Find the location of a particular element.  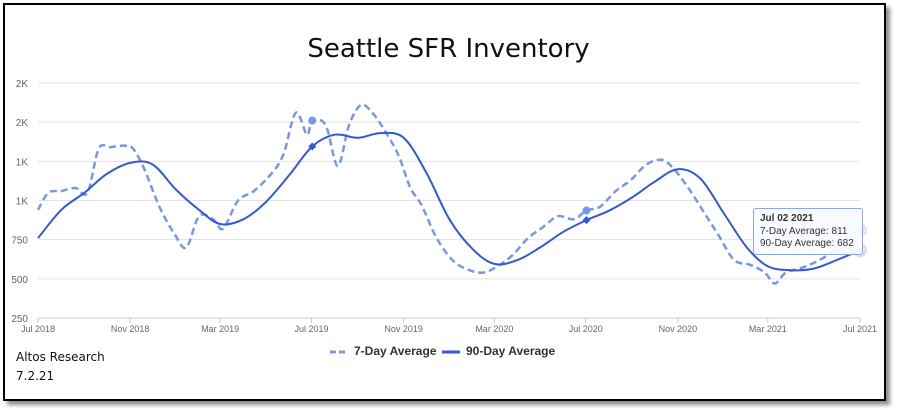

x-tick-label: Jul 2019 is located at coordinates (311, 329).